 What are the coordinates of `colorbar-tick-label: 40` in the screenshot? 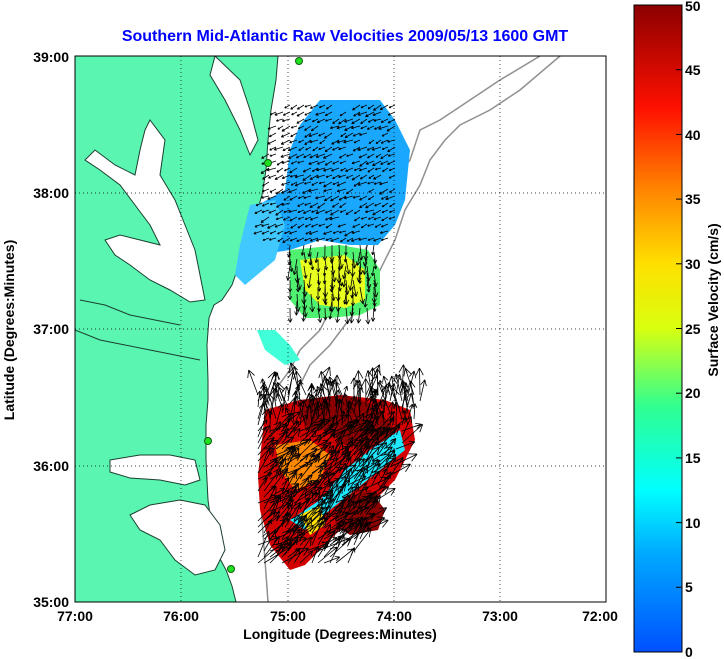 It's located at (693, 135).